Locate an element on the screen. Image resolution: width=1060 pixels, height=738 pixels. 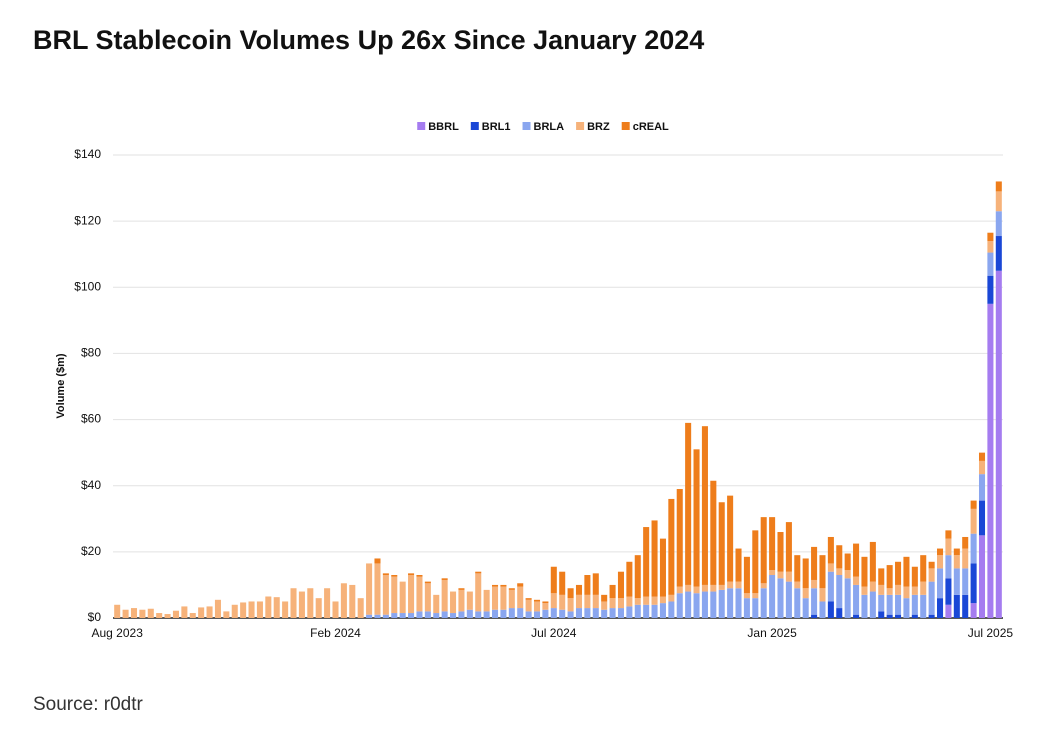
y-tick-label: $40 is located at coordinates (91, 485).